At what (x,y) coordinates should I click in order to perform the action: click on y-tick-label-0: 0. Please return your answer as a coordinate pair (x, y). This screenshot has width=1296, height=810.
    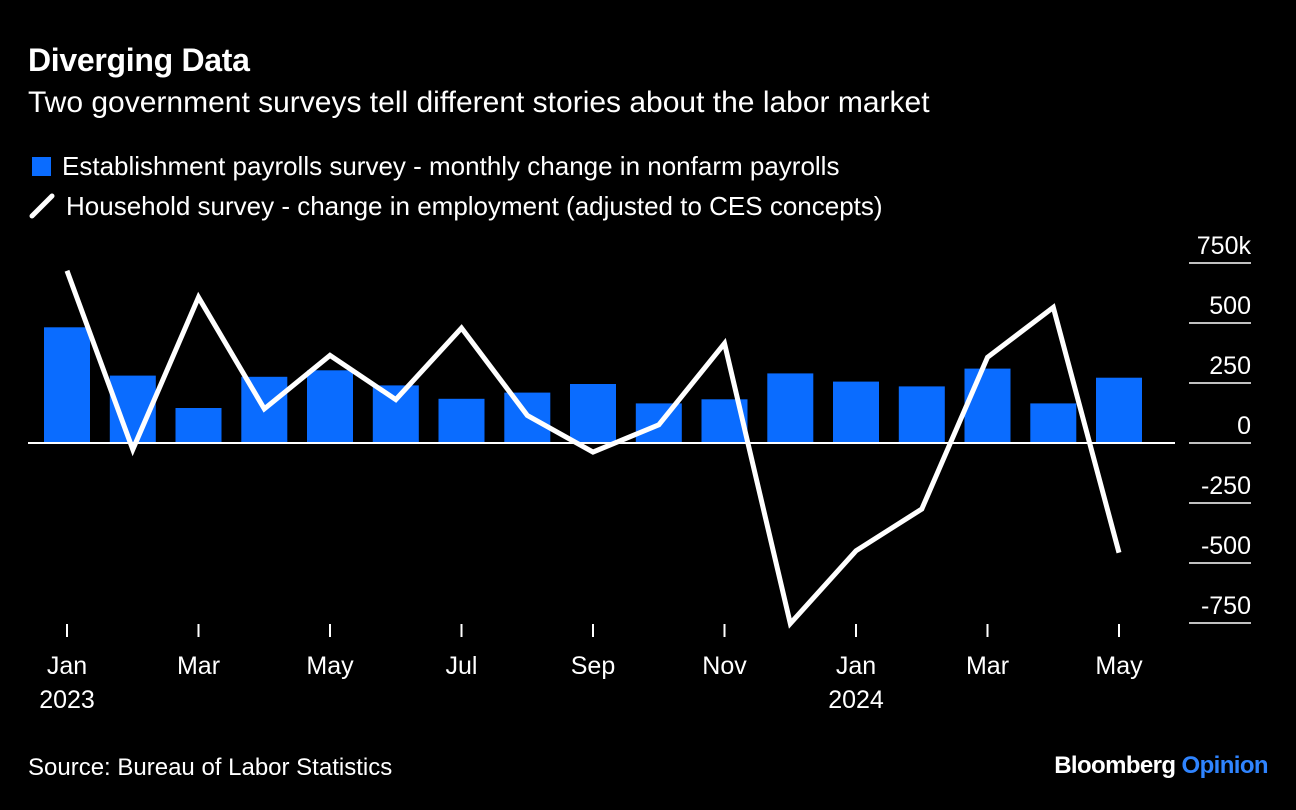
    Looking at the image, I should click on (1244, 426).